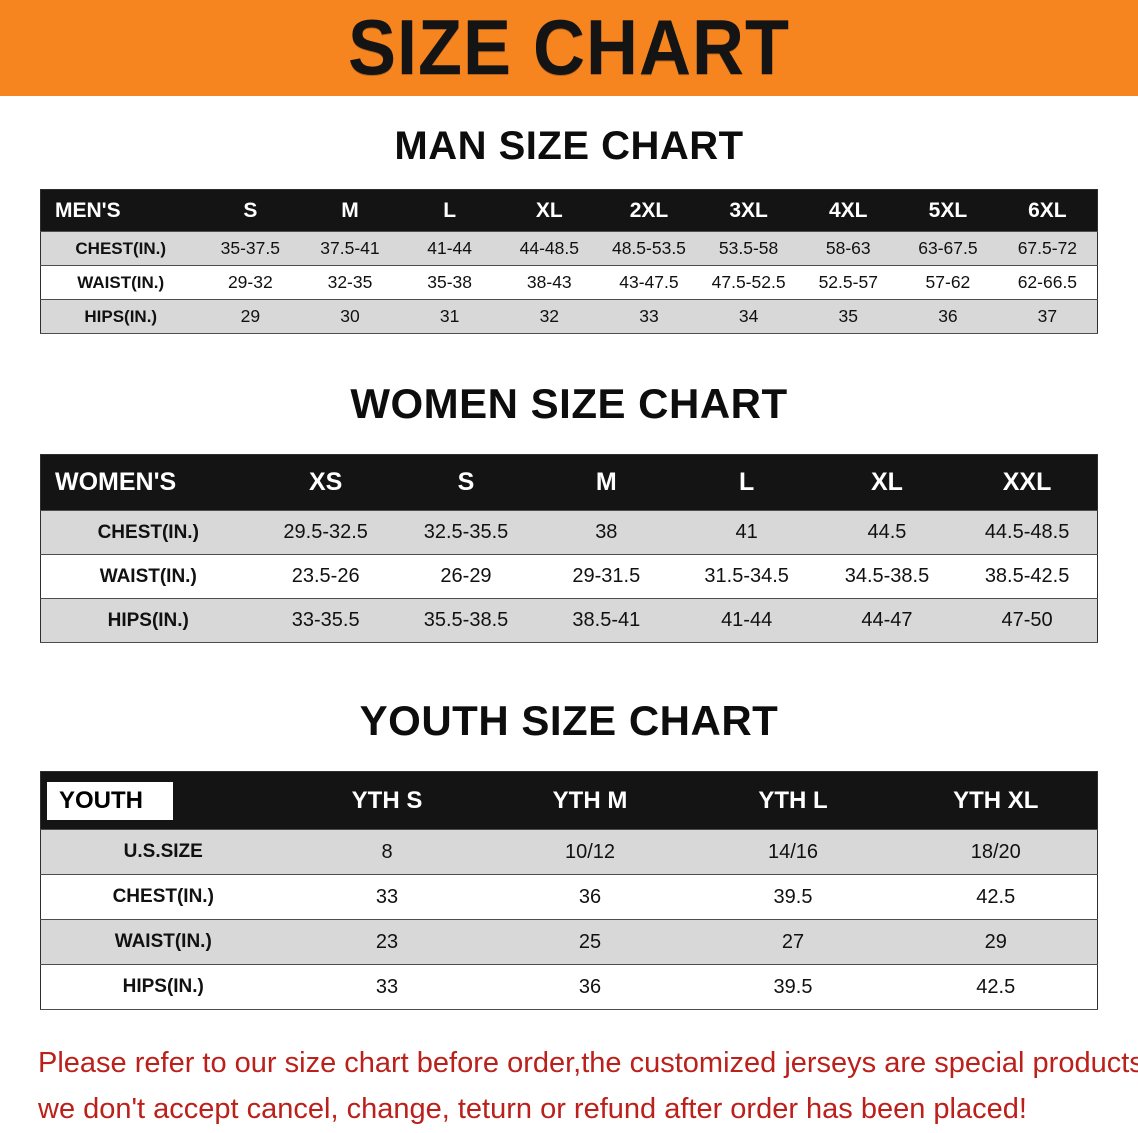 This screenshot has width=1138, height=1133. I want to click on size-column-header: YTH L, so click(793, 800).